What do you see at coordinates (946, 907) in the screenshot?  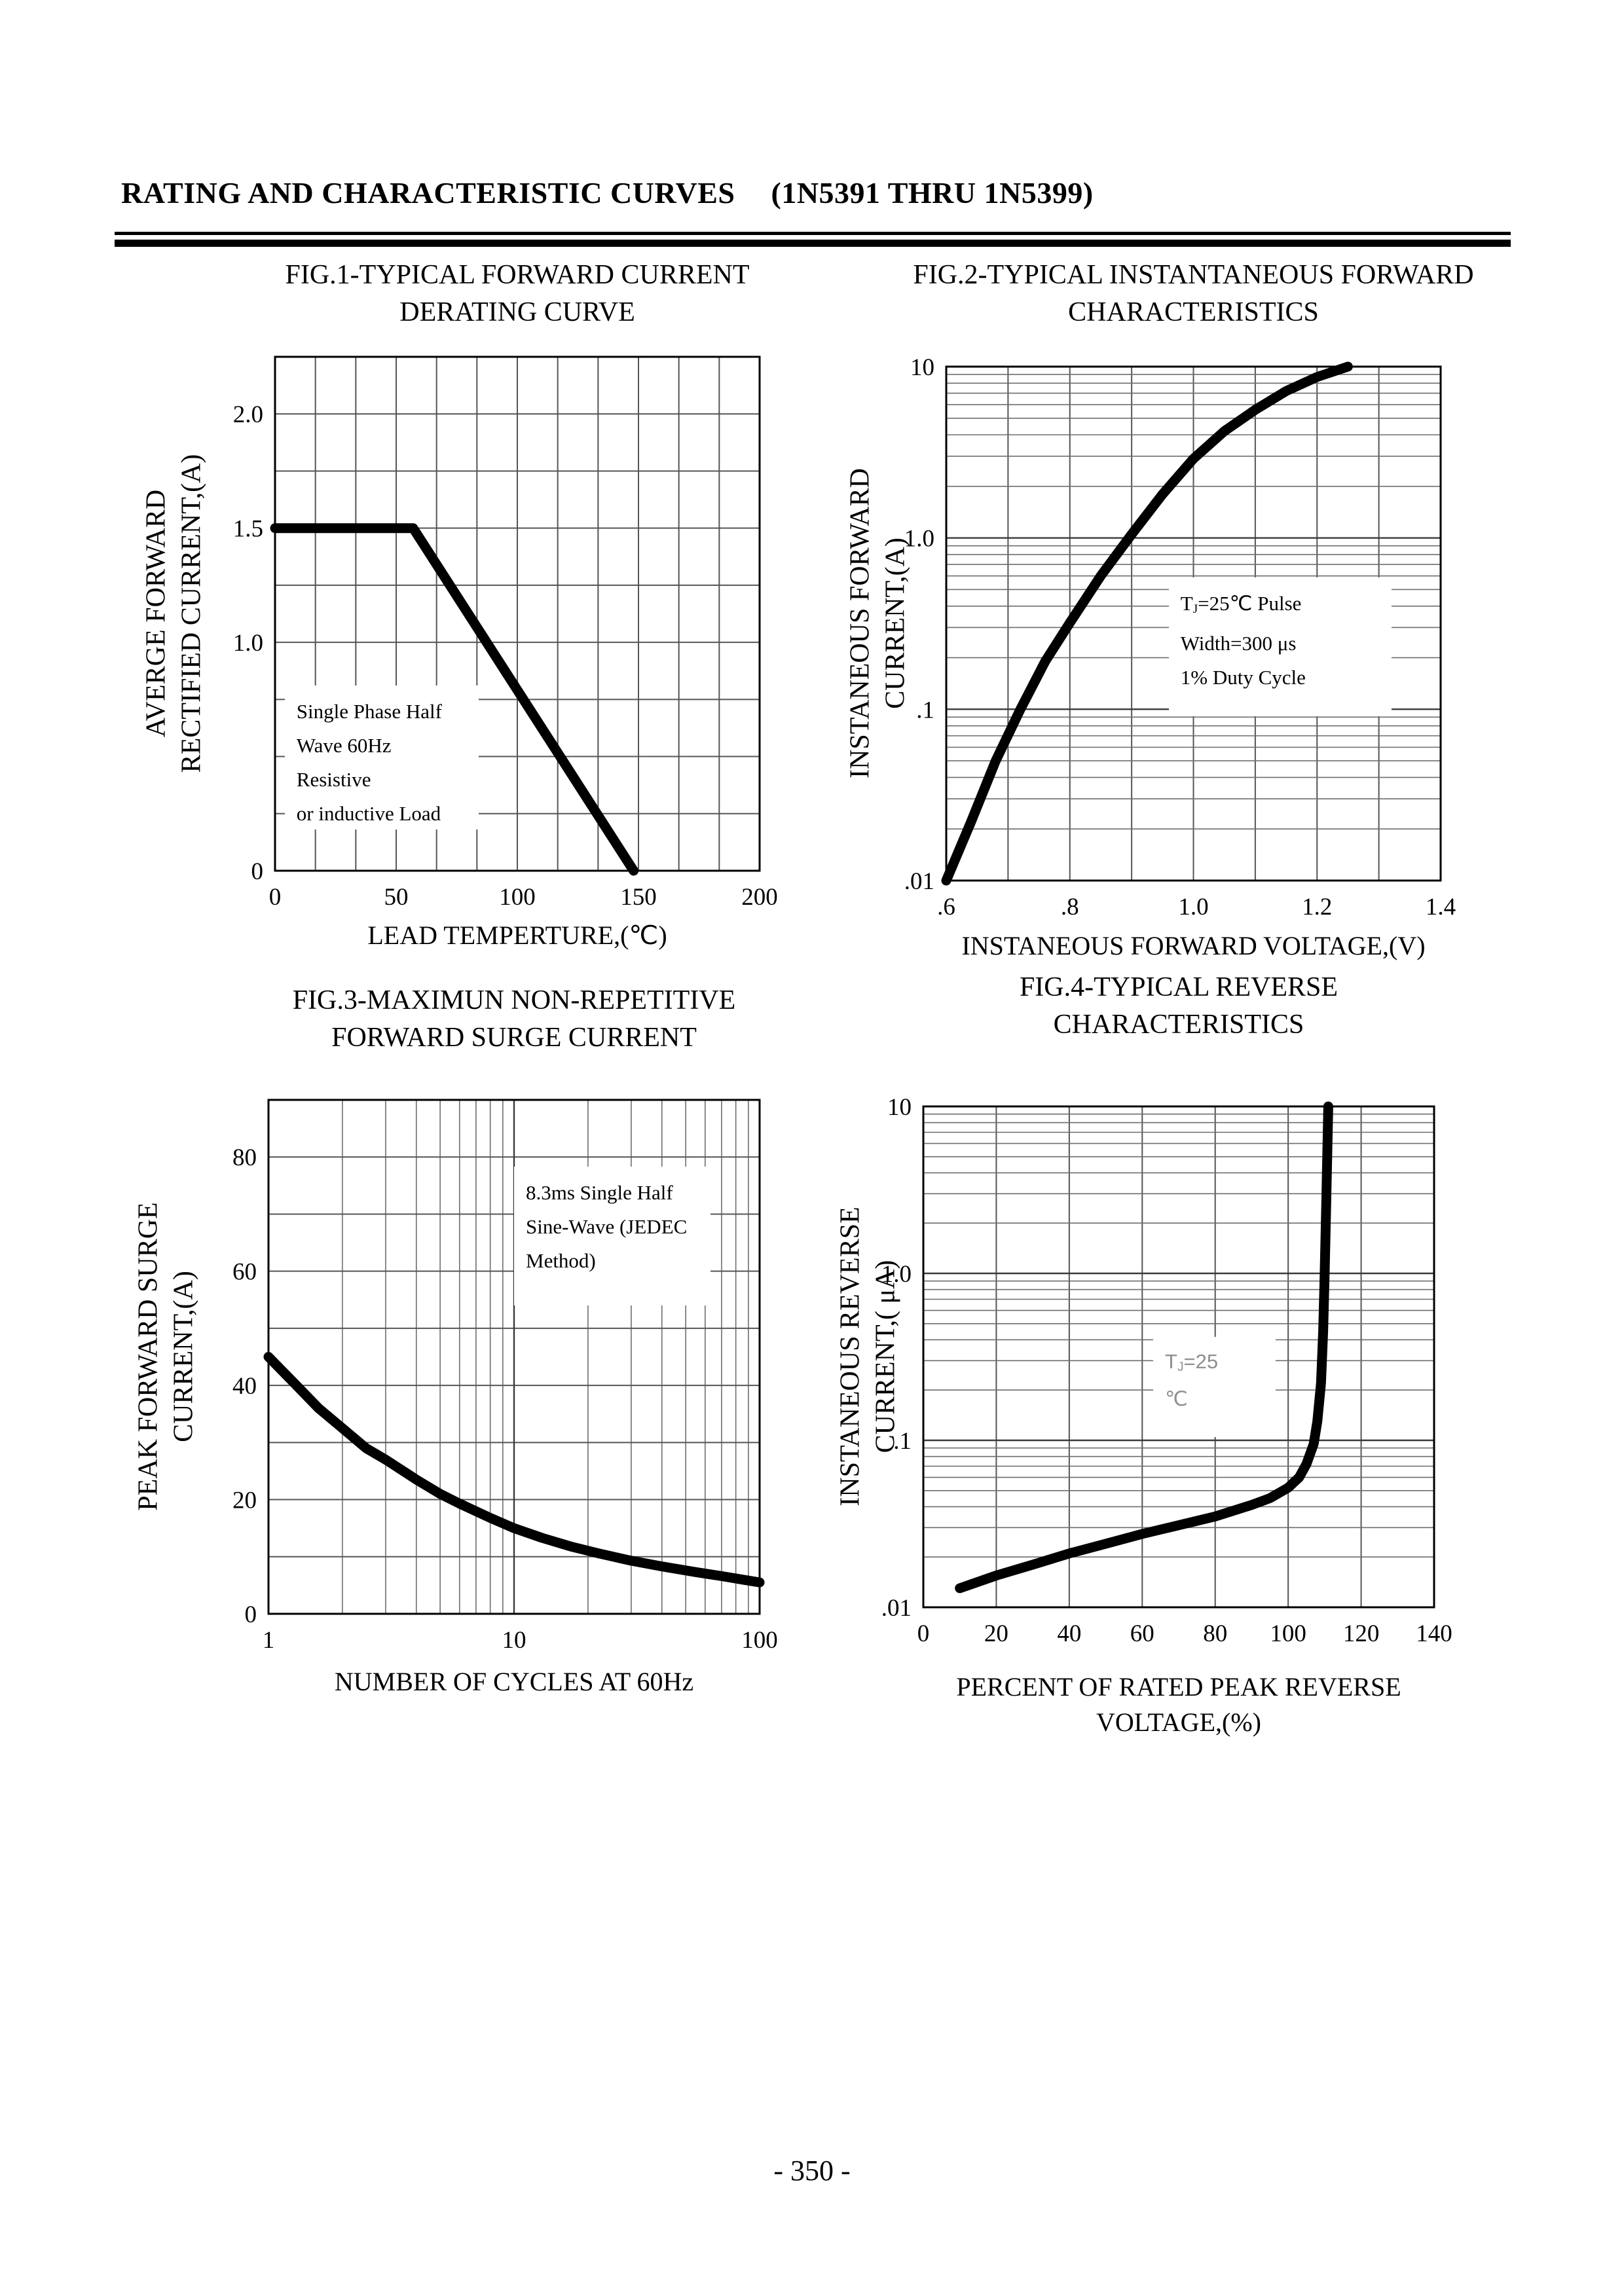 I see `svg-text: .6` at bounding box center [946, 907].